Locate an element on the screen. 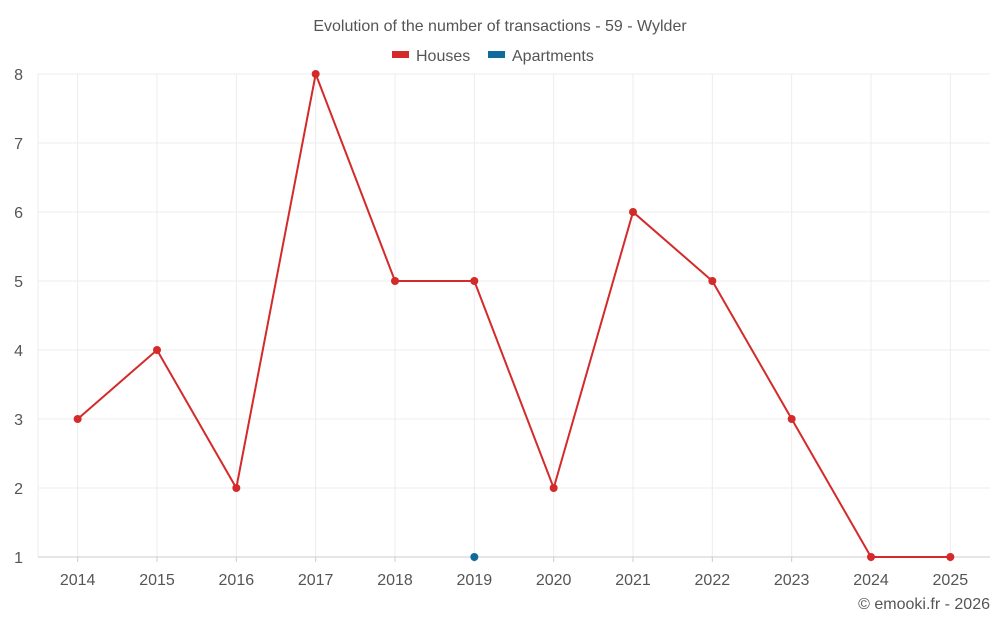 Image resolution: width=1000 pixels, height=630 pixels. legend-label-houses: Houses is located at coordinates (443, 56).